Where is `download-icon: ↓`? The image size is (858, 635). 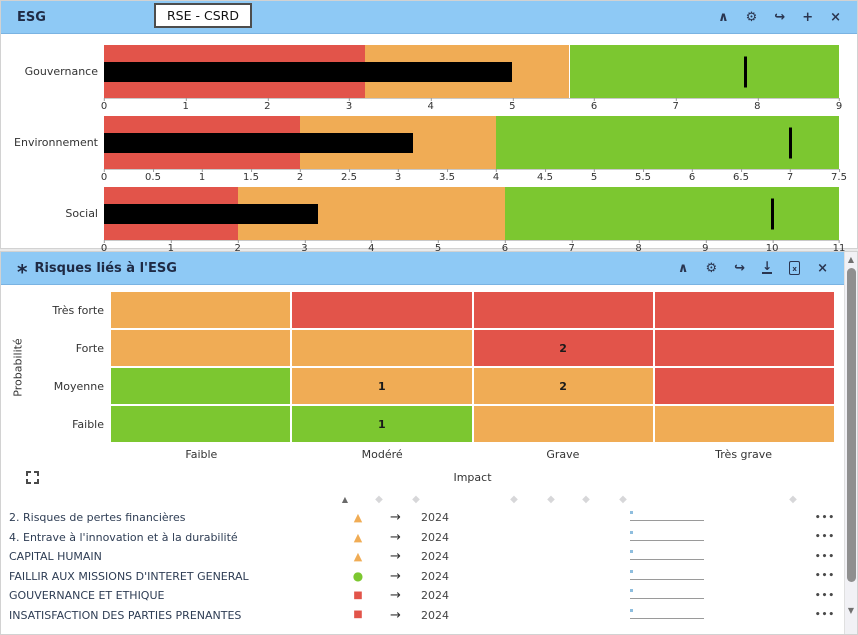
download-icon: ↓ is located at coordinates (767, 266).